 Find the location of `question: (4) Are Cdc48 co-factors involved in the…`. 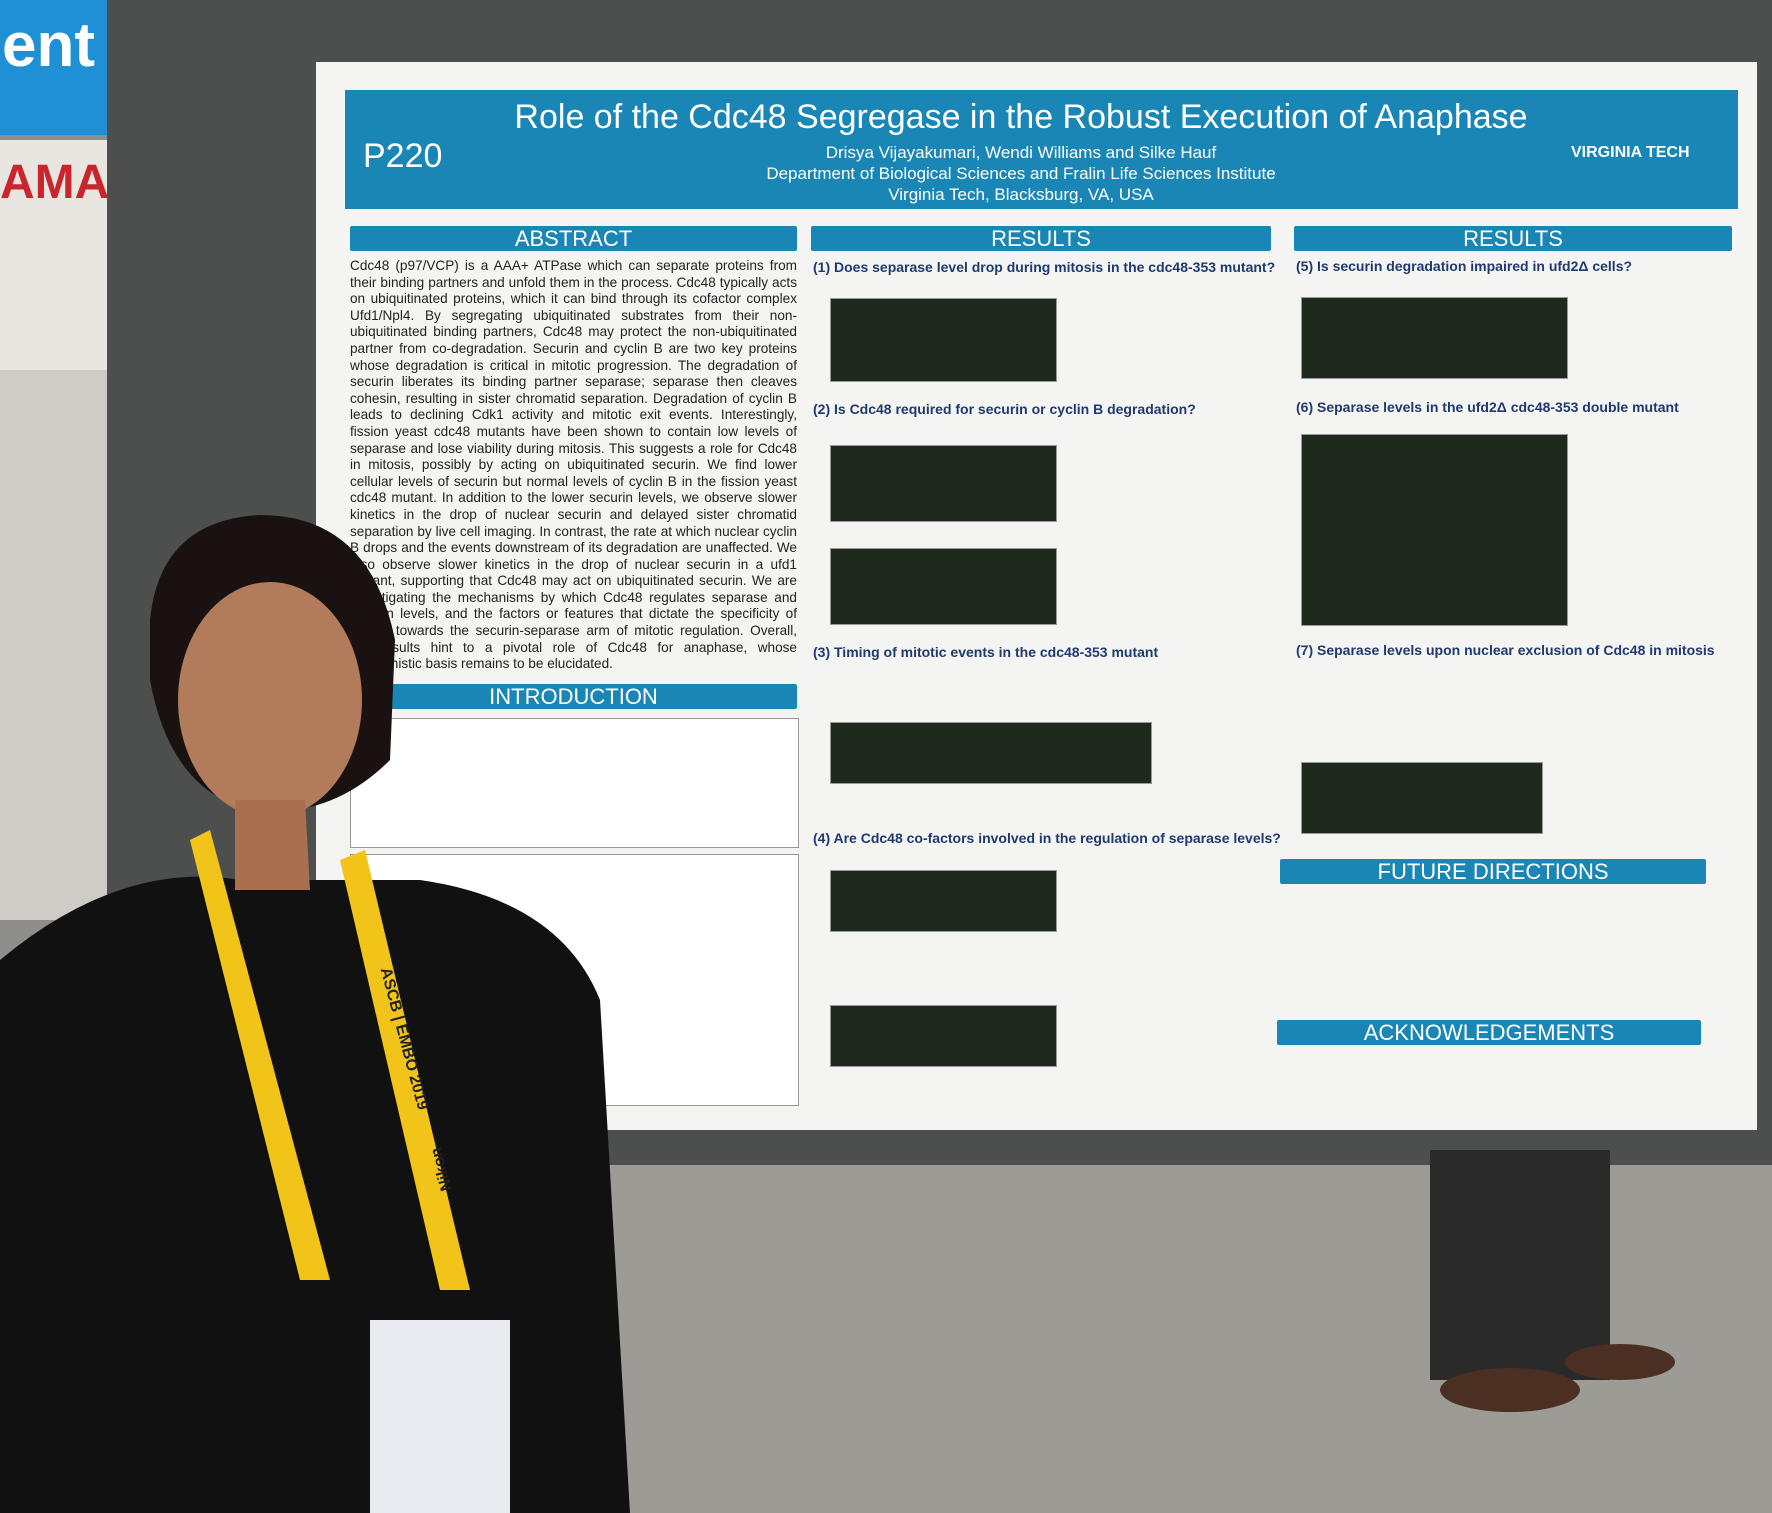

question: (4) Are Cdc48 co-factors involved in the… is located at coordinates (1047, 838).